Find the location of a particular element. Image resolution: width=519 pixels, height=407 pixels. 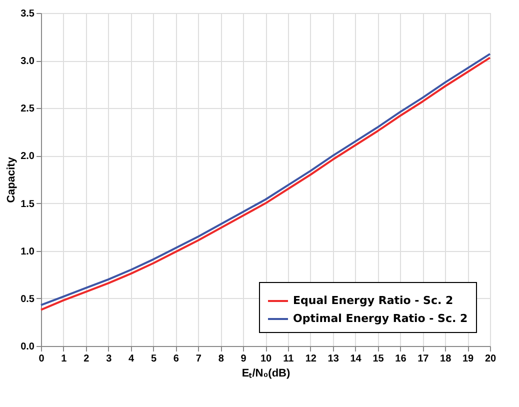

x-tick-label: 14 is located at coordinates (356, 359).